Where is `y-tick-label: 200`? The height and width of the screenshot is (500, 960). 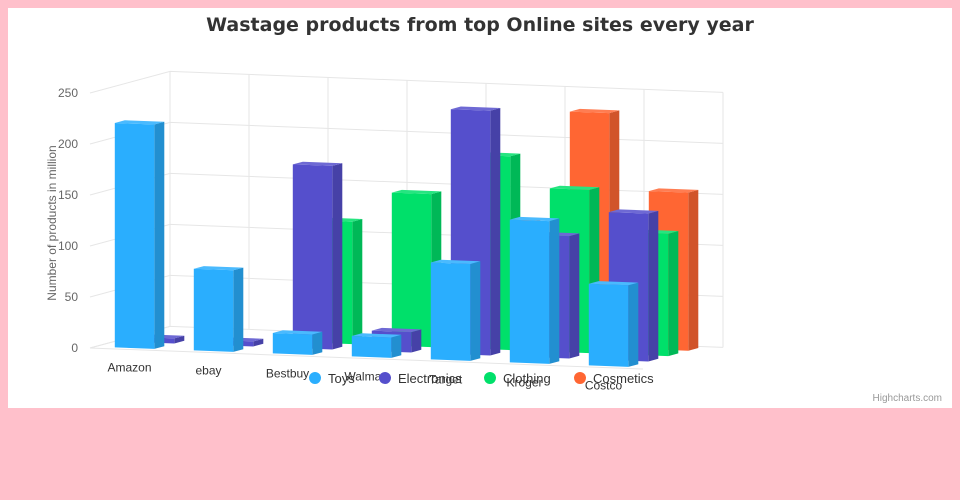 y-tick-label: 200 is located at coordinates (68, 144).